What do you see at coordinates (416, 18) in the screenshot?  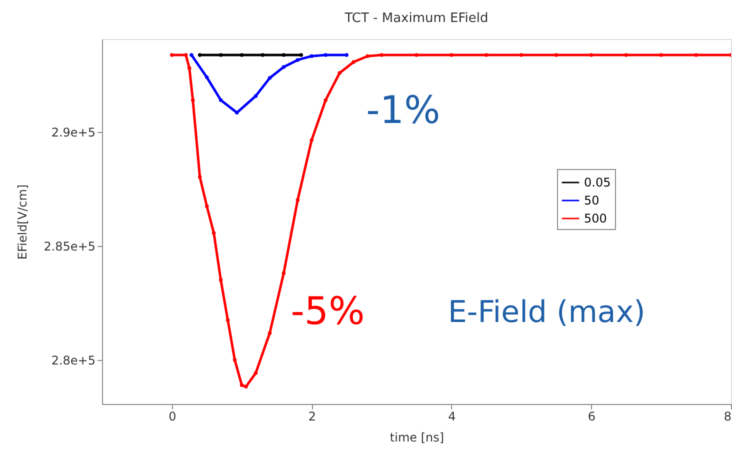 I see `chart-title: TCT - Maximum EField` at bounding box center [416, 18].